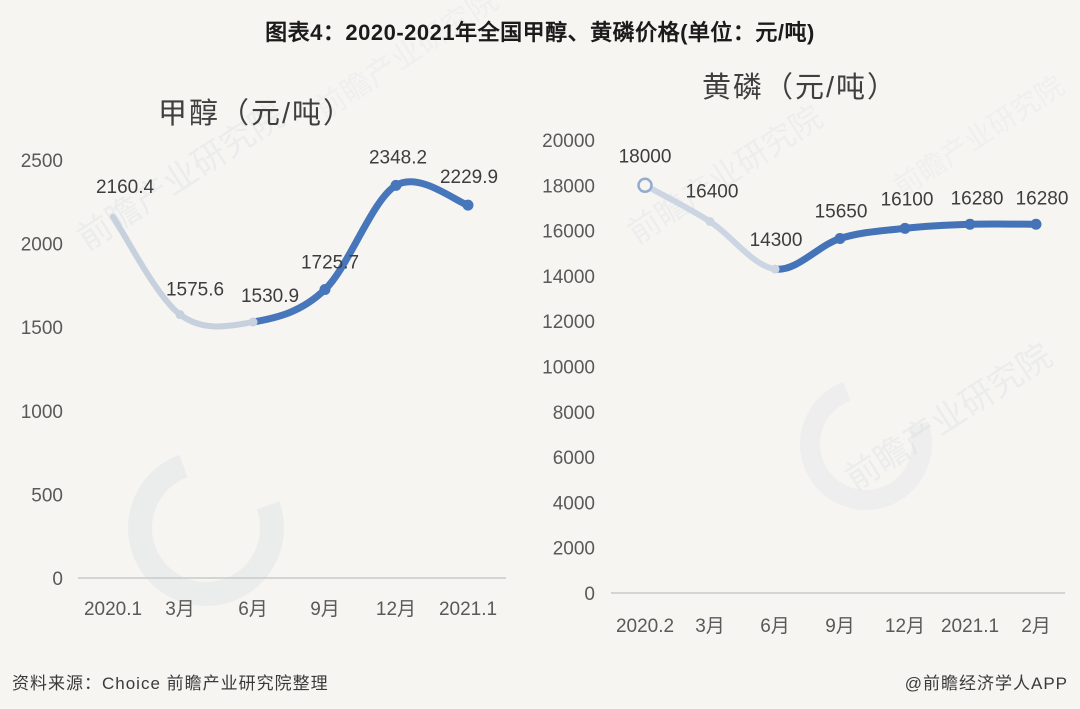 This screenshot has height=709, width=1080. What do you see at coordinates (568, 186) in the screenshot?
I see `y-axis-tick-label: 18000` at bounding box center [568, 186].